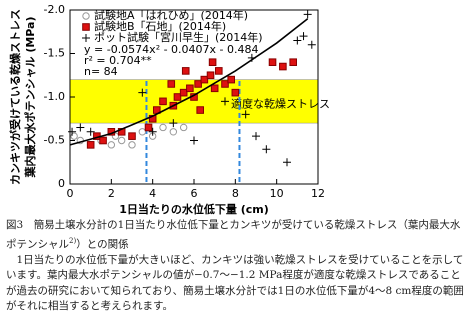 This screenshot has width=474, height=326. Describe the element at coordinates (277, 193) in the screenshot. I see `x-tick-label: 10` at that location.